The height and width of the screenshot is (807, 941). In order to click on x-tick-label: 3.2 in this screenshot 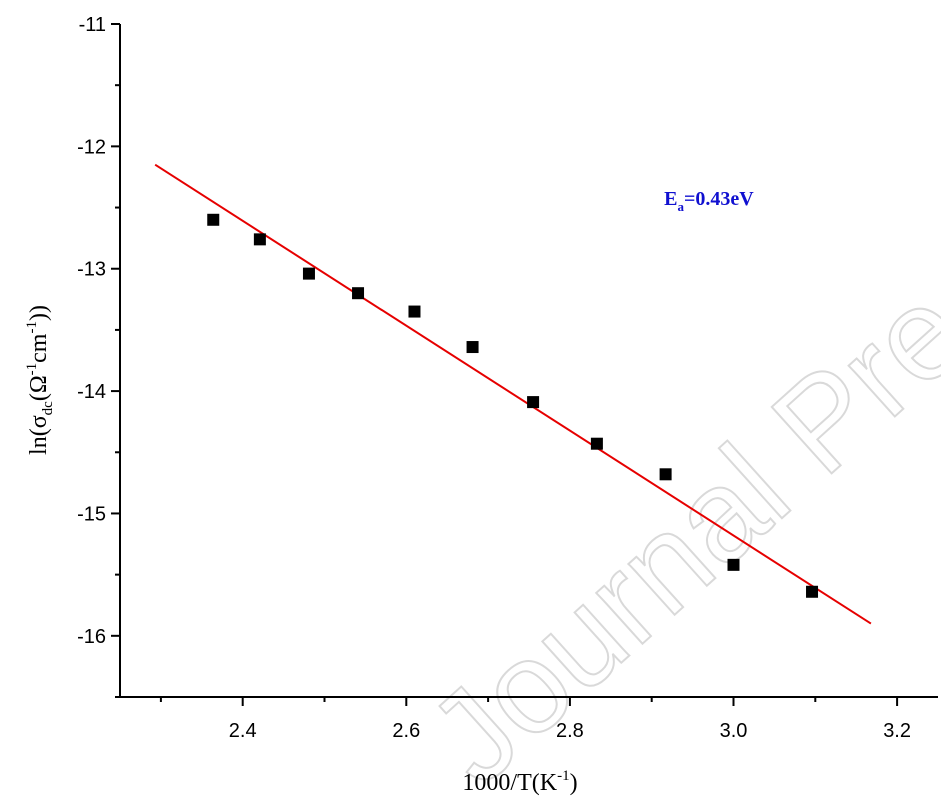, I will do `click(897, 731)`.